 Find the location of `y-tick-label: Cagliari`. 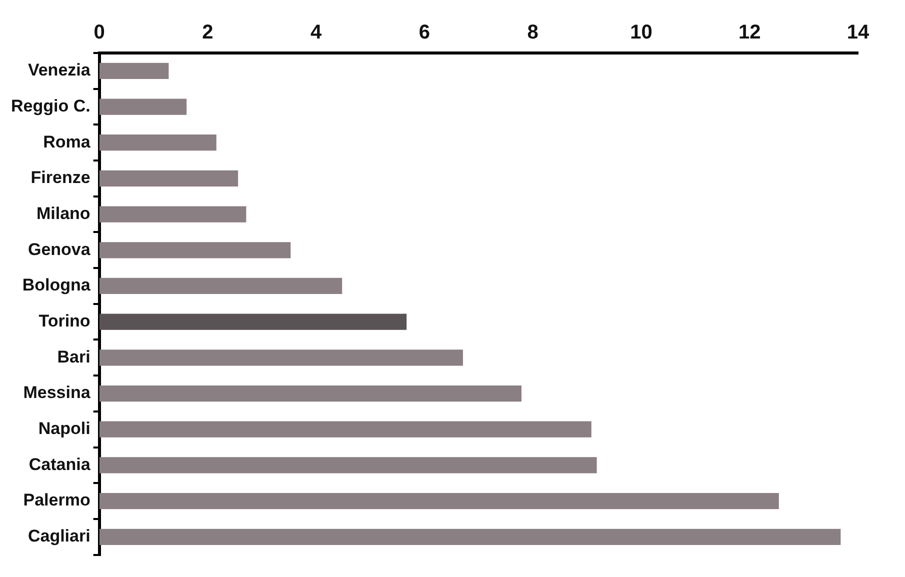

y-tick-label: Cagliari is located at coordinates (59, 536).